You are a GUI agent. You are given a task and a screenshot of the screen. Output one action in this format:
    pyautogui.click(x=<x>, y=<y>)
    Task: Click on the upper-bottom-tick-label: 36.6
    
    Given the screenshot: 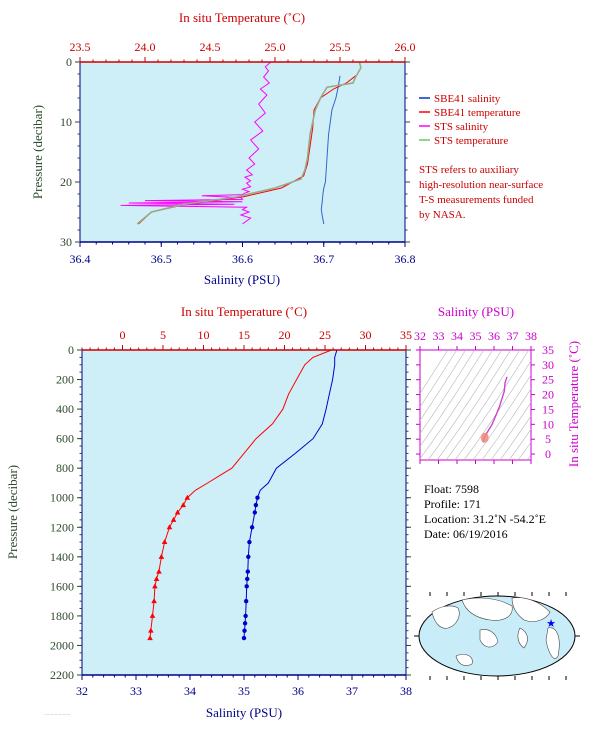 What is the action you would take?
    pyautogui.click(x=242, y=259)
    